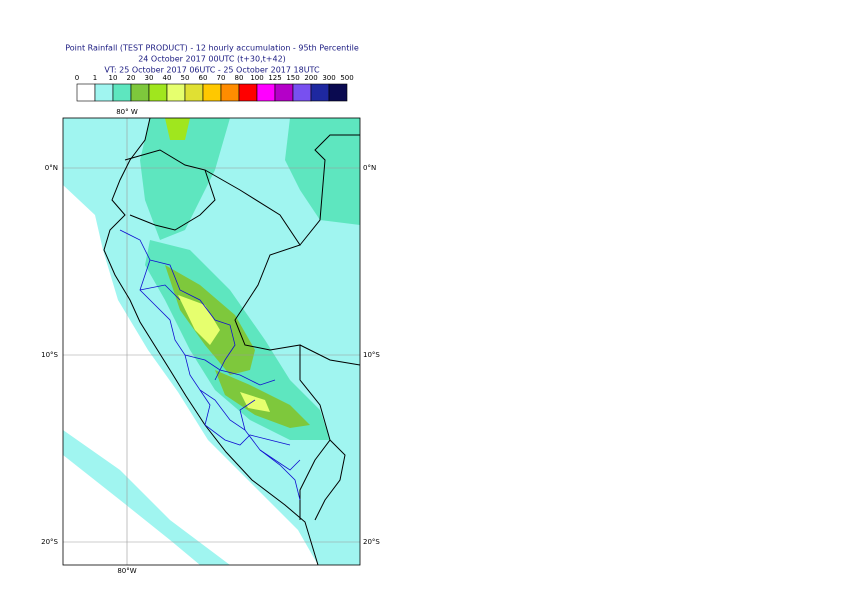  Describe the element at coordinates (274, 78) in the screenshot. I see `legend-label: 125` at that location.